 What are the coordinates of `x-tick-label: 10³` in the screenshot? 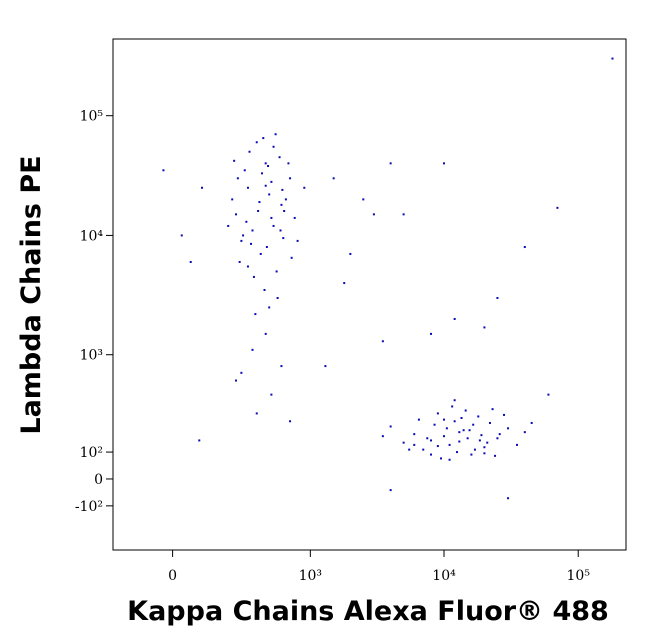 It's located at (310, 576).